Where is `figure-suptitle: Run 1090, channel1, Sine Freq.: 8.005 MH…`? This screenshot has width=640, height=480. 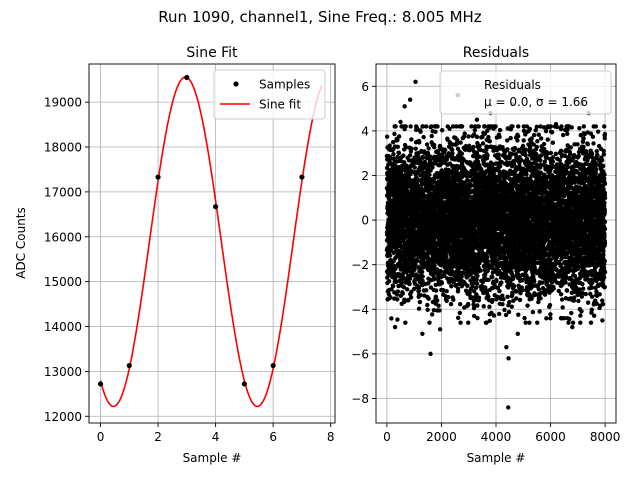
figure-suptitle: Run 1090, channel1, Sine Freq.: 8.005 MH… is located at coordinates (320, 17).